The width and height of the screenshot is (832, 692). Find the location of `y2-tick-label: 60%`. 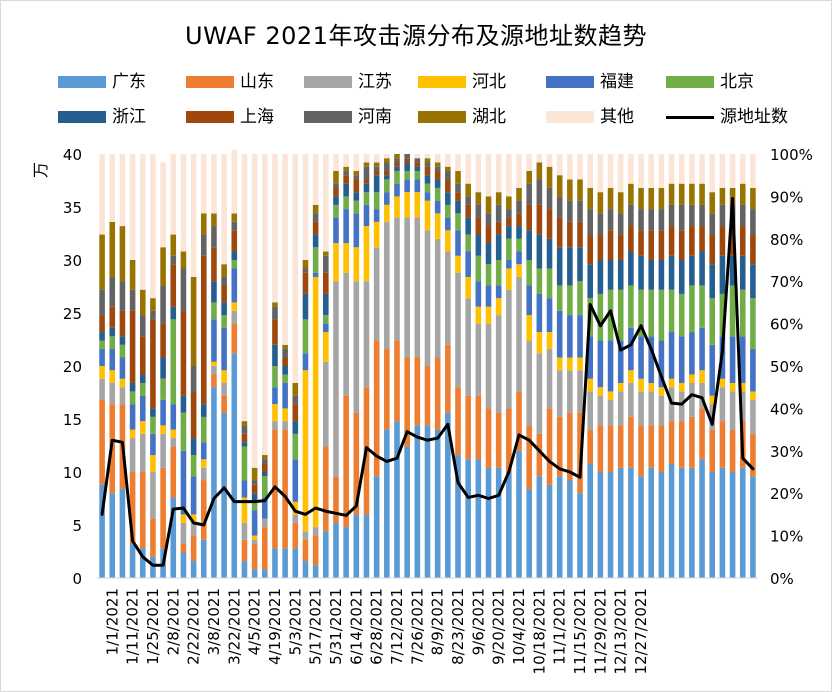

y2-tick-label: 60% is located at coordinates (786, 325).